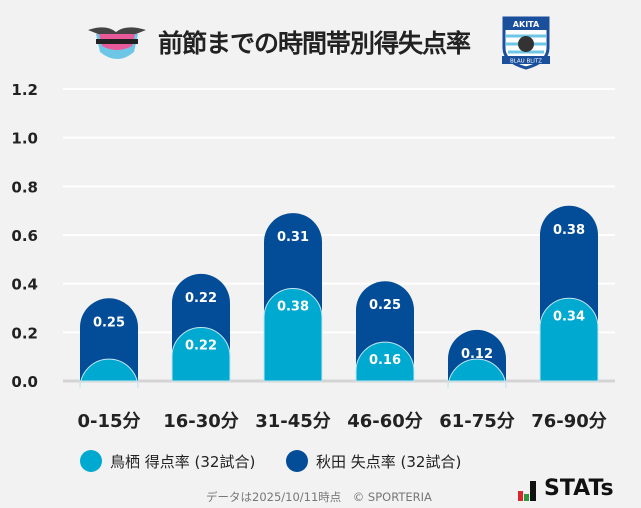 The image size is (641, 508). What do you see at coordinates (183, 461) in the screenshot?
I see `legend-label: 鳥栖 得点率 (32試合)` at bounding box center [183, 461].